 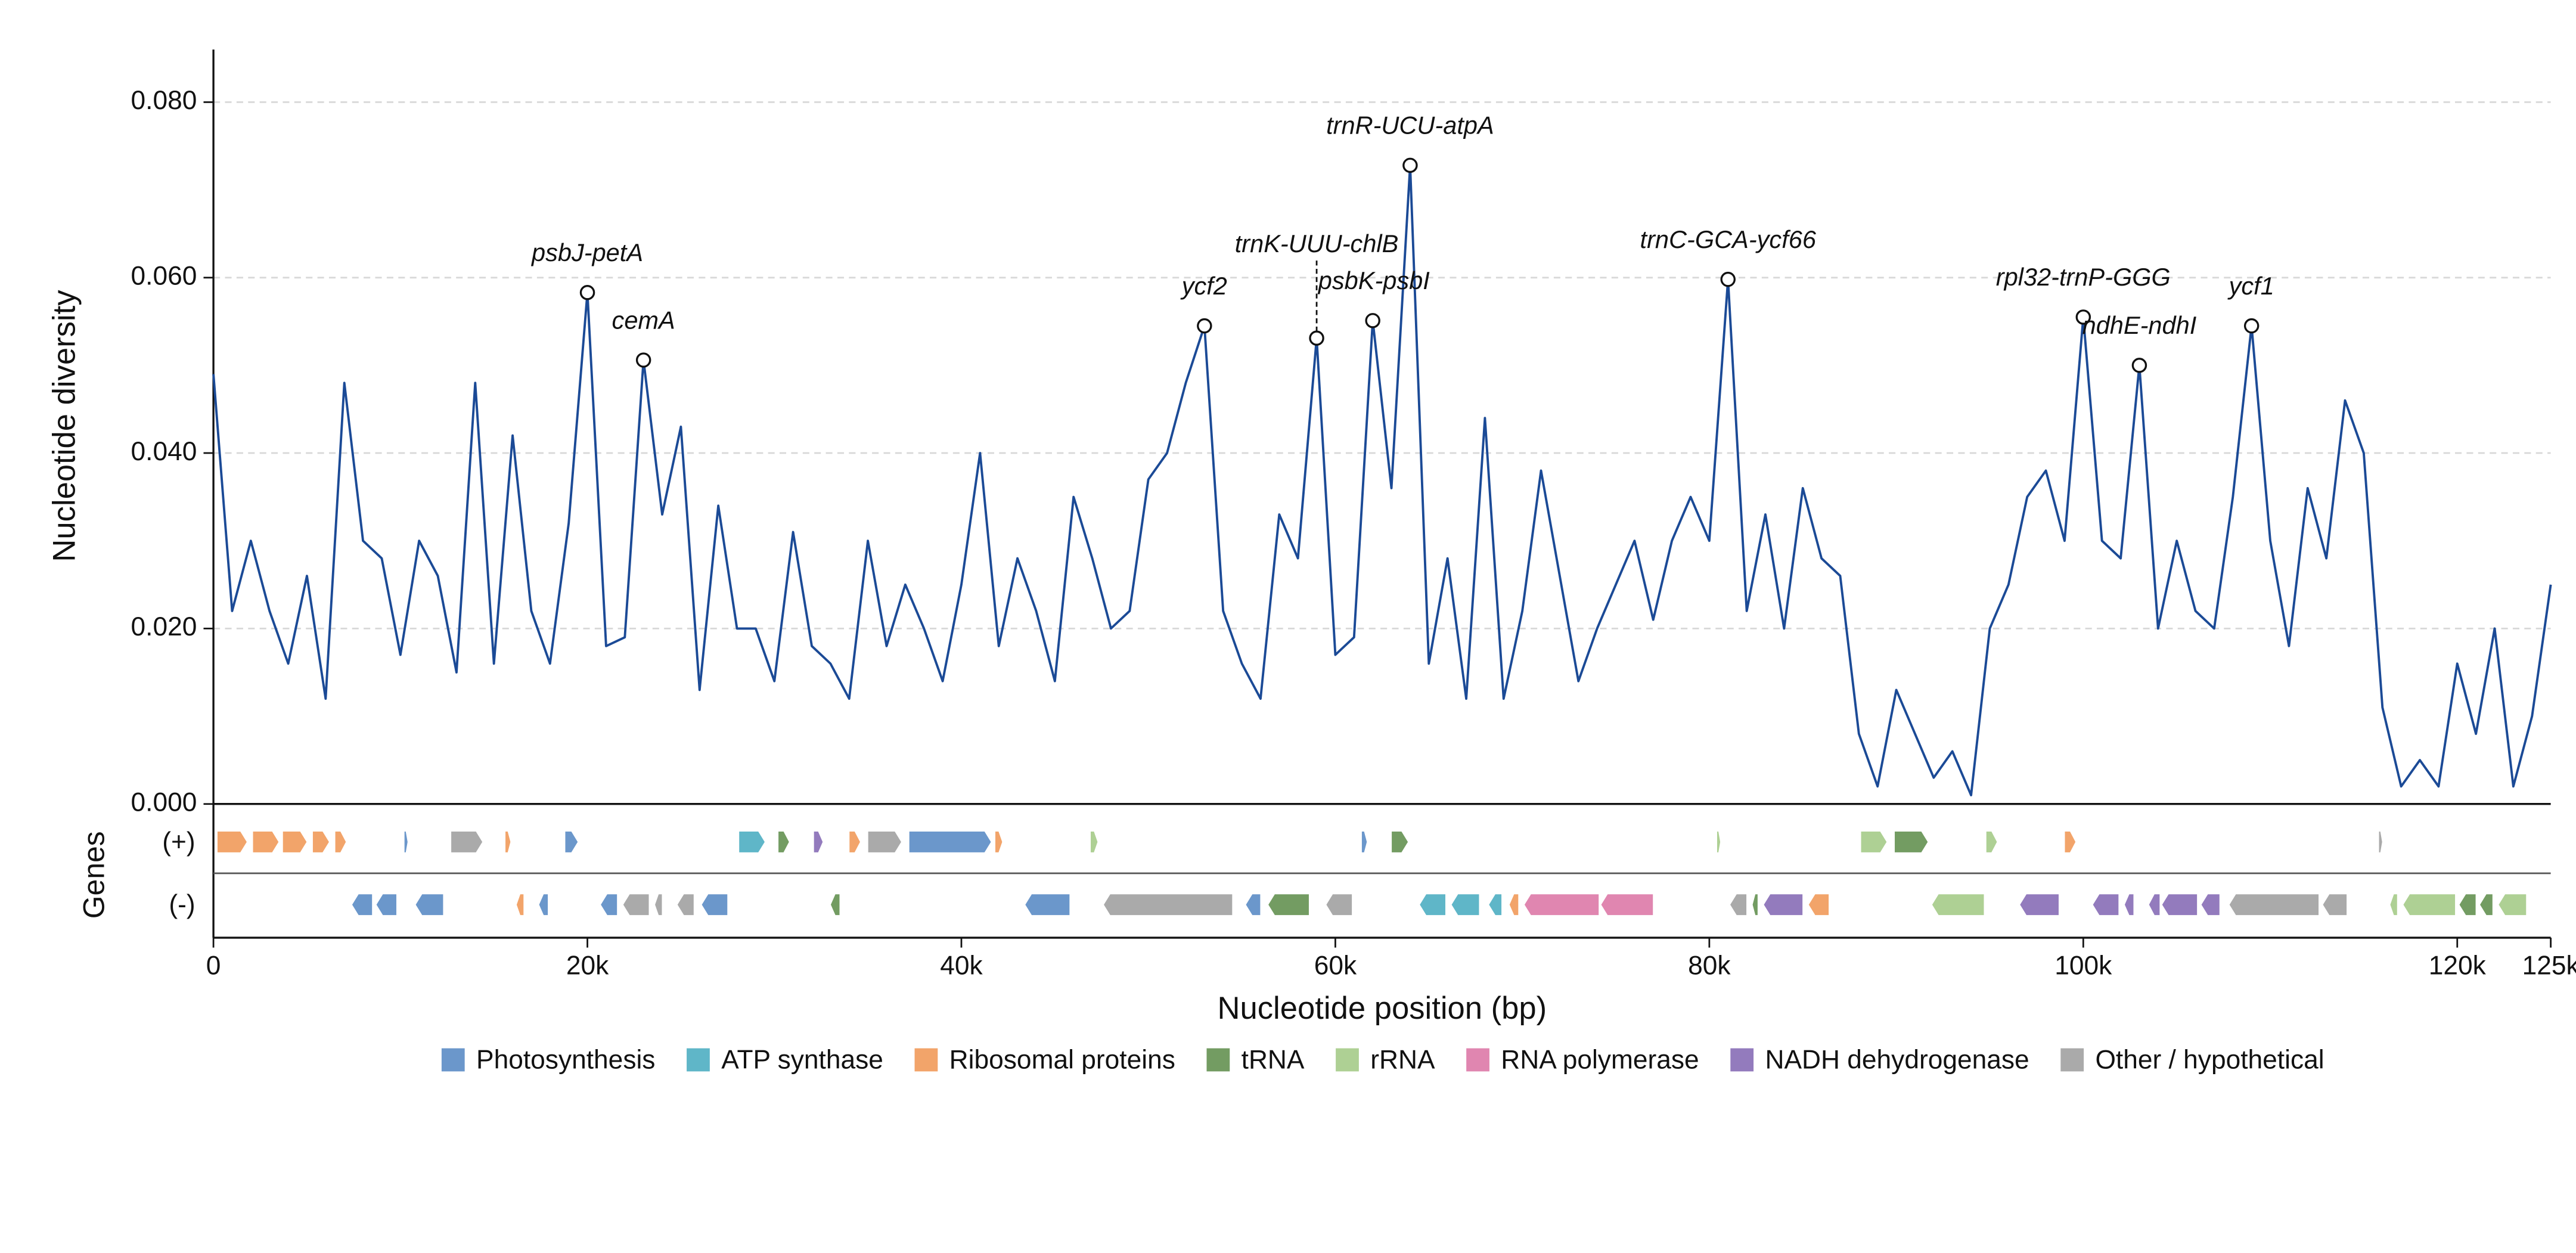 What do you see at coordinates (2549, 966) in the screenshot?
I see `x-tick-label: 125k` at bounding box center [2549, 966].